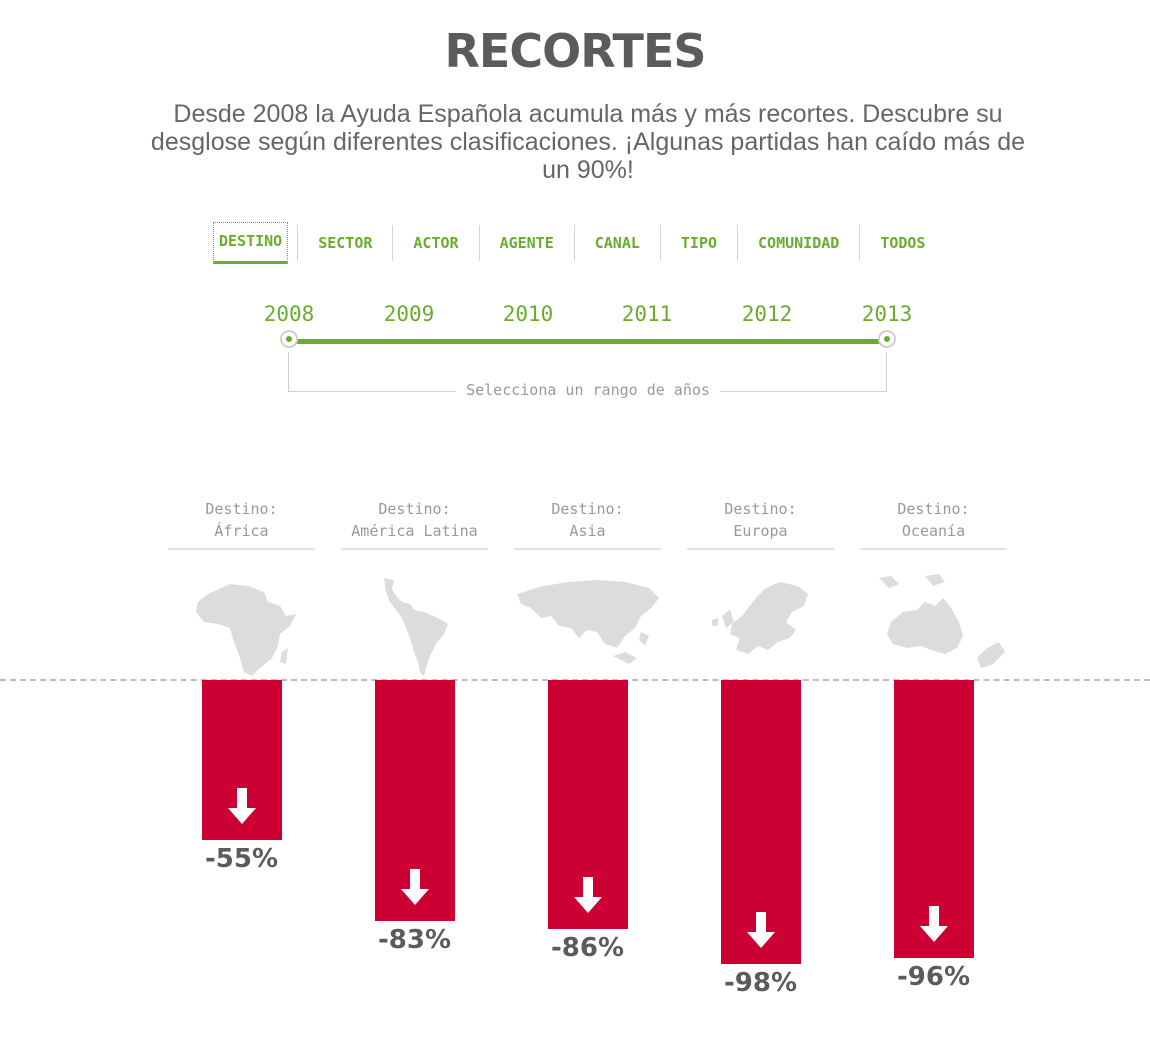  I want to click on oceania-map-icon, so click(942, 621).